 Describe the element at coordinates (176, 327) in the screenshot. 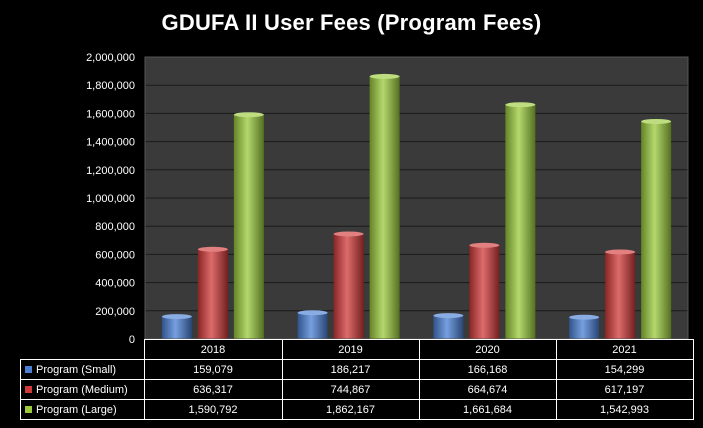

I see `bar-program-small-2018` at that location.